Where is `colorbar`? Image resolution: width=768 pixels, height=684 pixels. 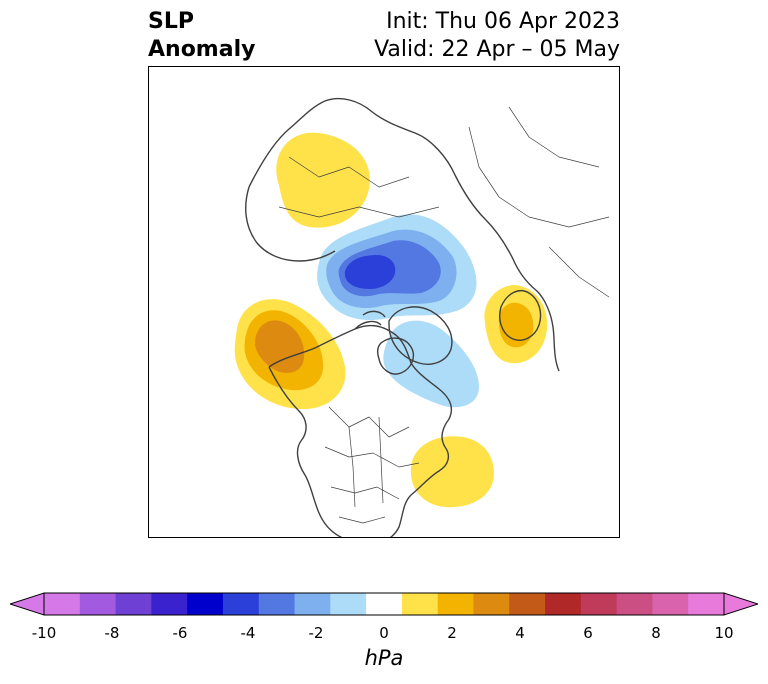
colorbar is located at coordinates (384, 604).